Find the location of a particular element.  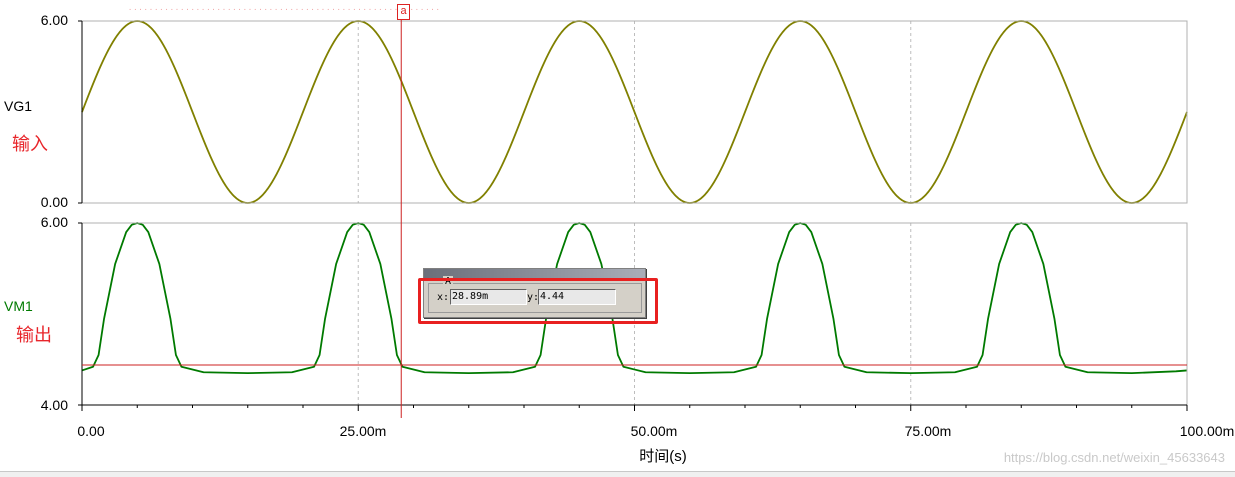

vm1-trace-label: VM1 is located at coordinates (18, 306).